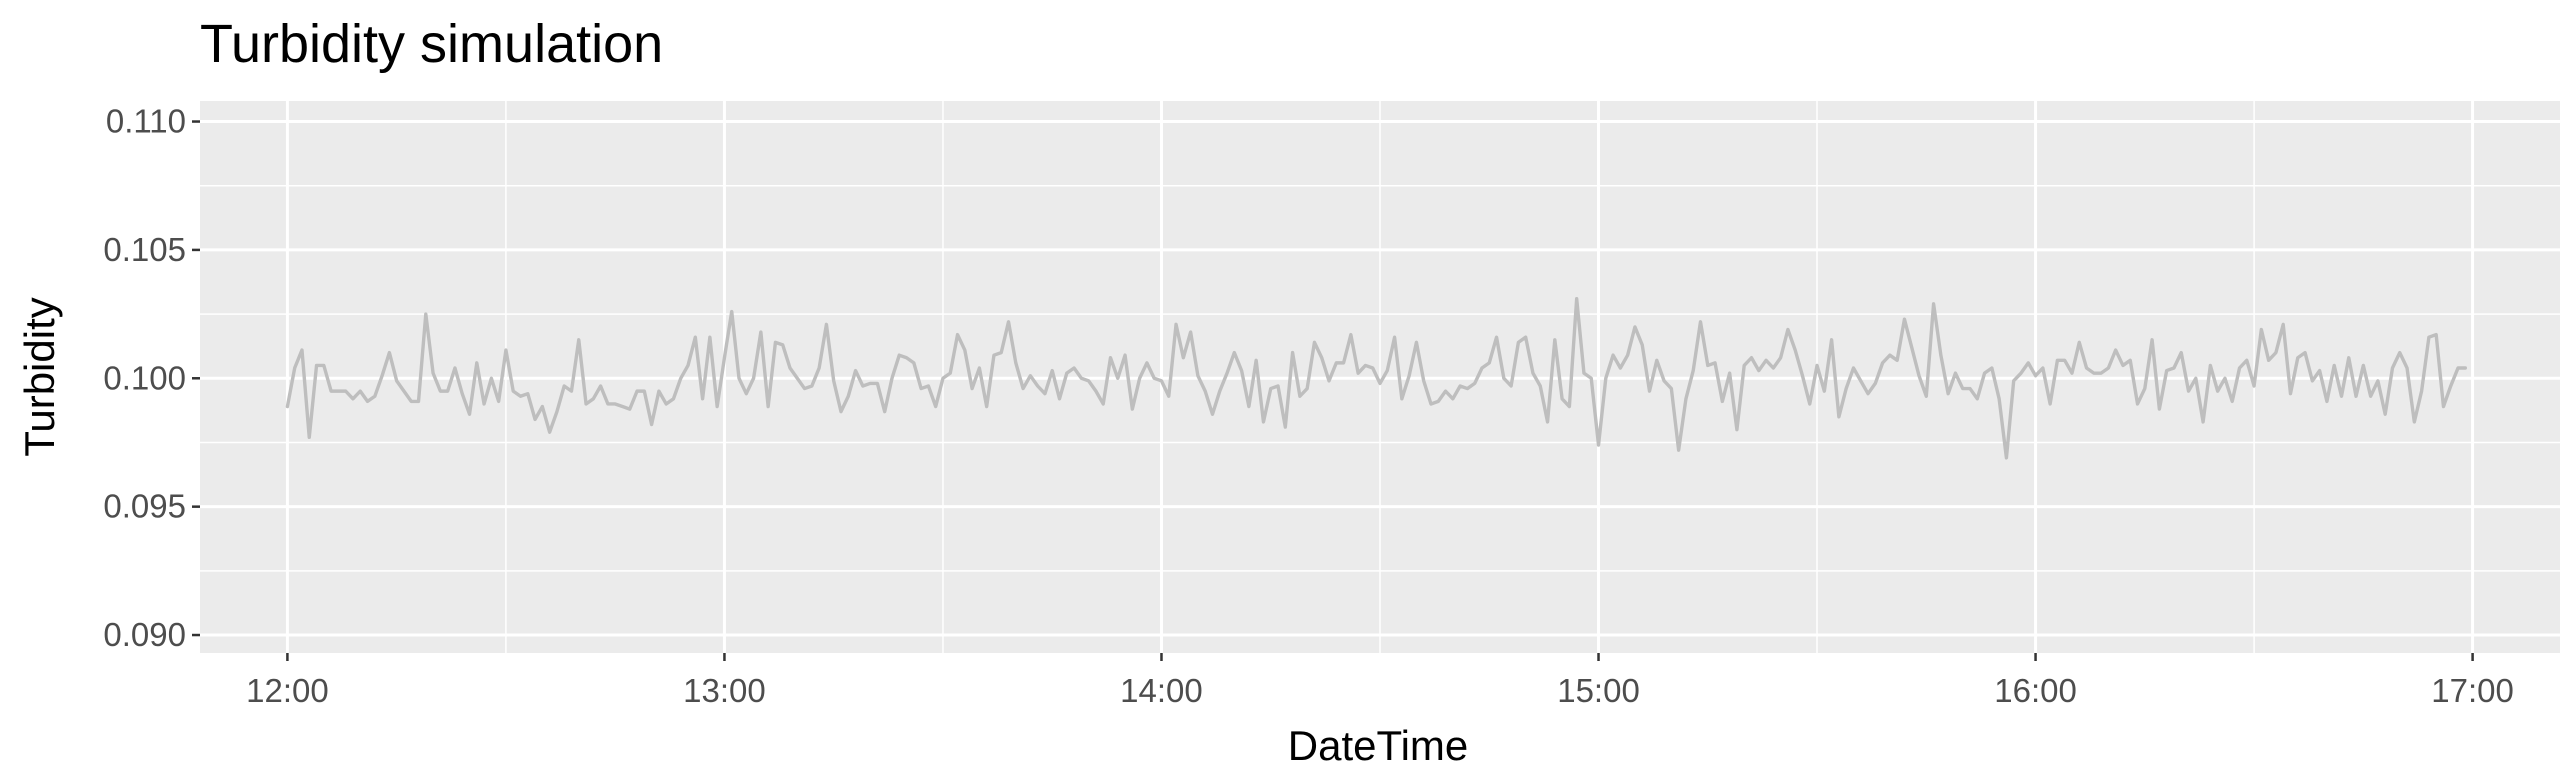  I want to click on y-tick-label: 0.100, so click(144, 377).